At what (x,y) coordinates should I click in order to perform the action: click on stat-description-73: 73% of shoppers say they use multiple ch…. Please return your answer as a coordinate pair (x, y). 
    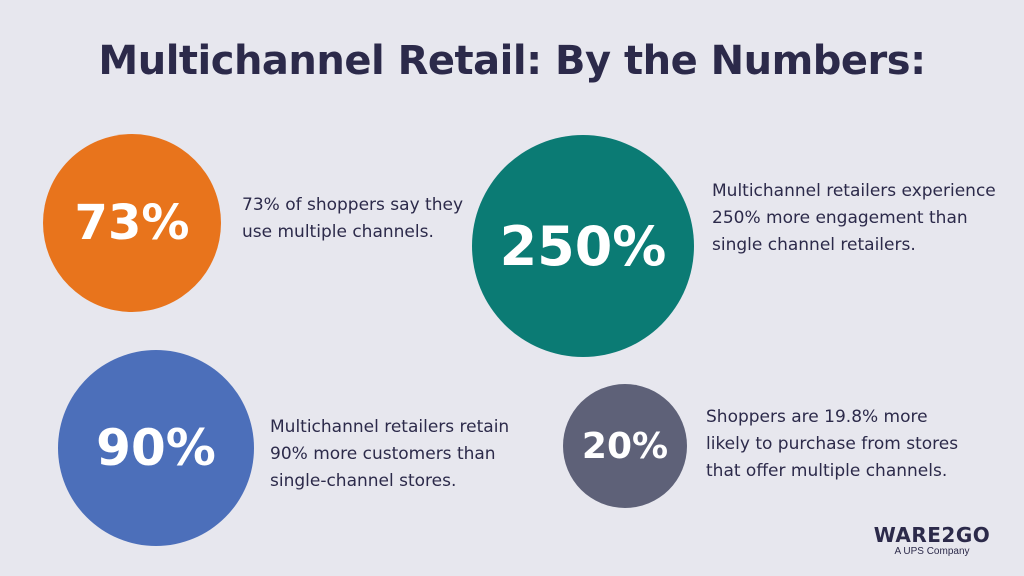
    Looking at the image, I should click on (352, 219).